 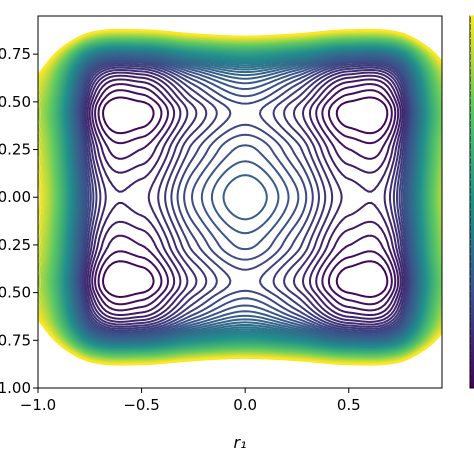 What do you see at coordinates (15, 150) in the screenshot?
I see `y-tick-label: 0.25` at bounding box center [15, 150].